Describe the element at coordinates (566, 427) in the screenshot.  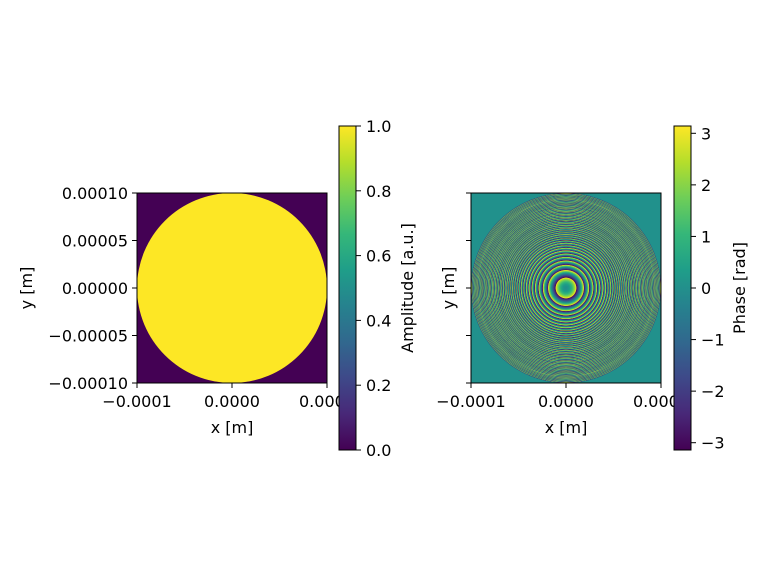
I see `phase-x-axis-label: x [m]` at that location.